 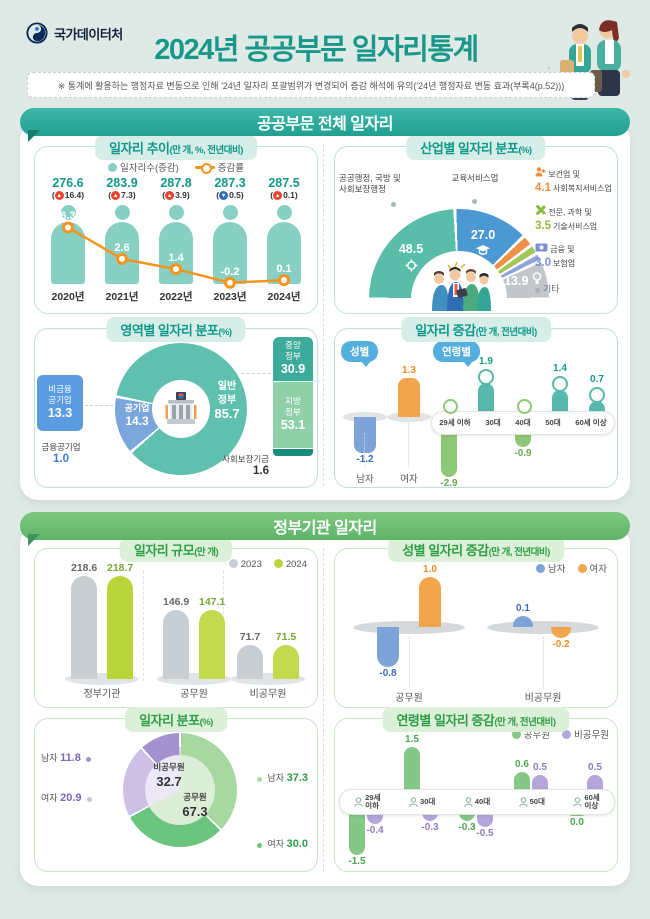 What do you see at coordinates (475, 178) in the screenshot?
I see `industry-label-education: 교육서비스업` at bounding box center [475, 178].